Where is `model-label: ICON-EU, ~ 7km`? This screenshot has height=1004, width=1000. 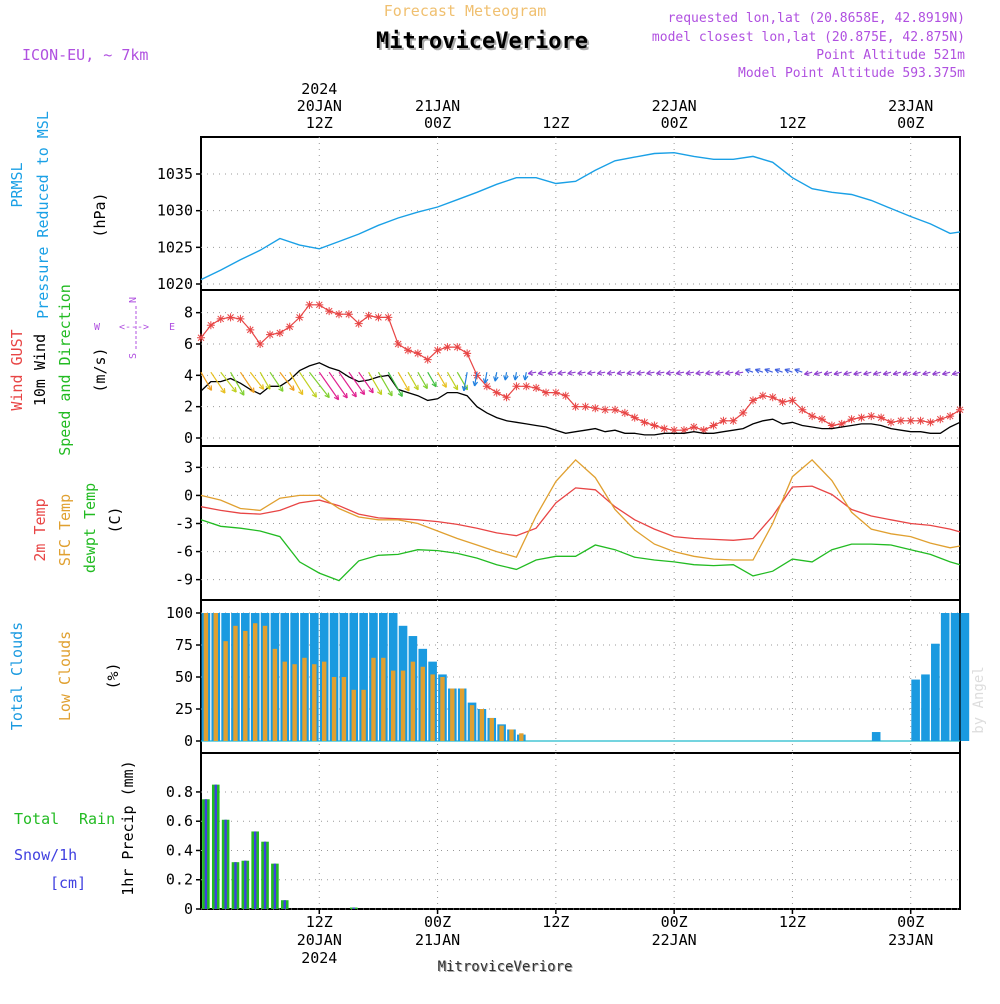
model-label: ICON-EU, ~ 7km is located at coordinates (85, 55).